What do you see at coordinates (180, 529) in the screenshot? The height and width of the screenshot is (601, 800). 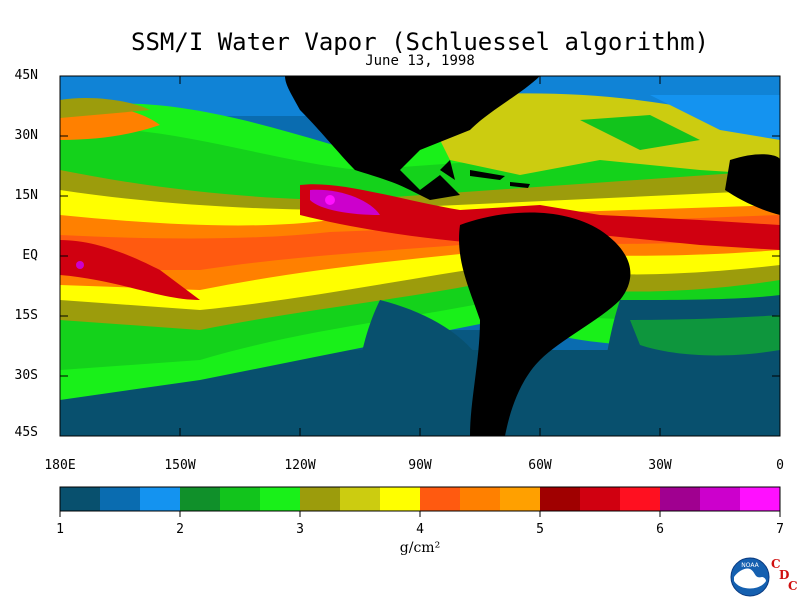 I see `colorbar-label-2: 2` at bounding box center [180, 529].